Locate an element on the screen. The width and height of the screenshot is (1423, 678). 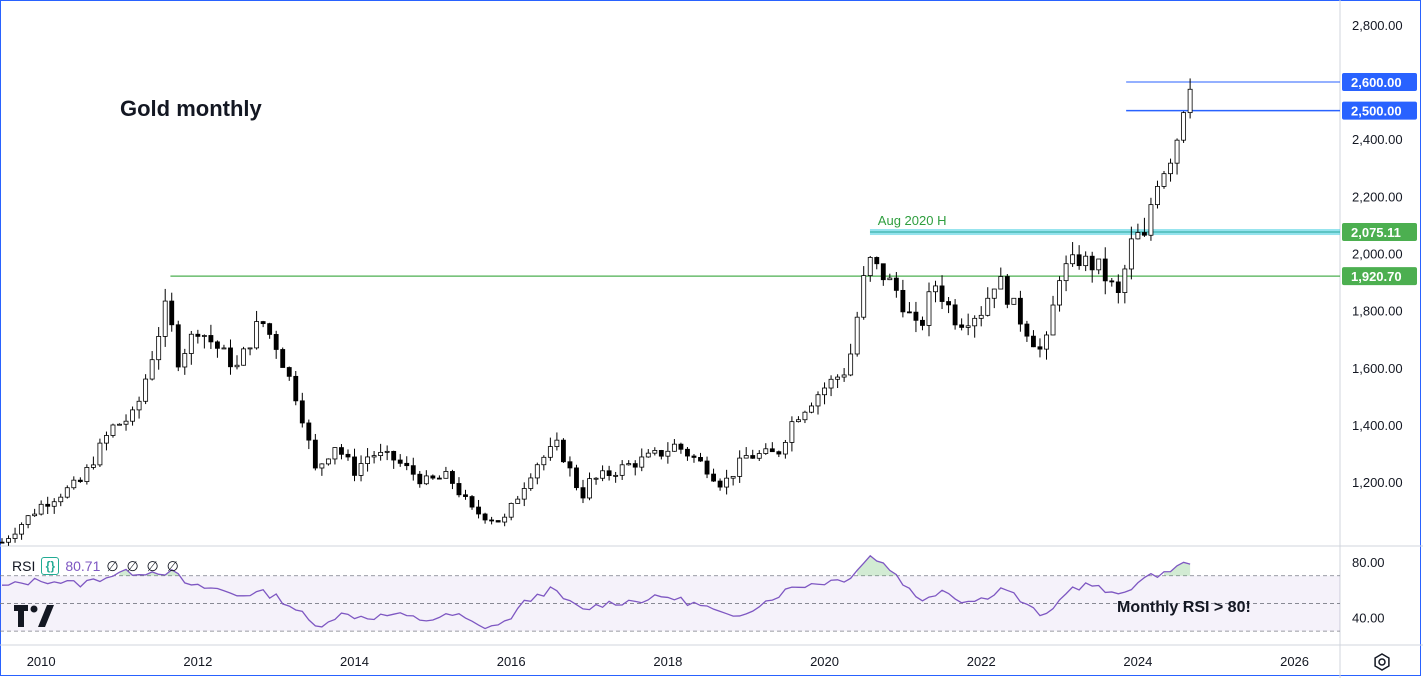
settings-gear-icon is located at coordinates (1382, 664).